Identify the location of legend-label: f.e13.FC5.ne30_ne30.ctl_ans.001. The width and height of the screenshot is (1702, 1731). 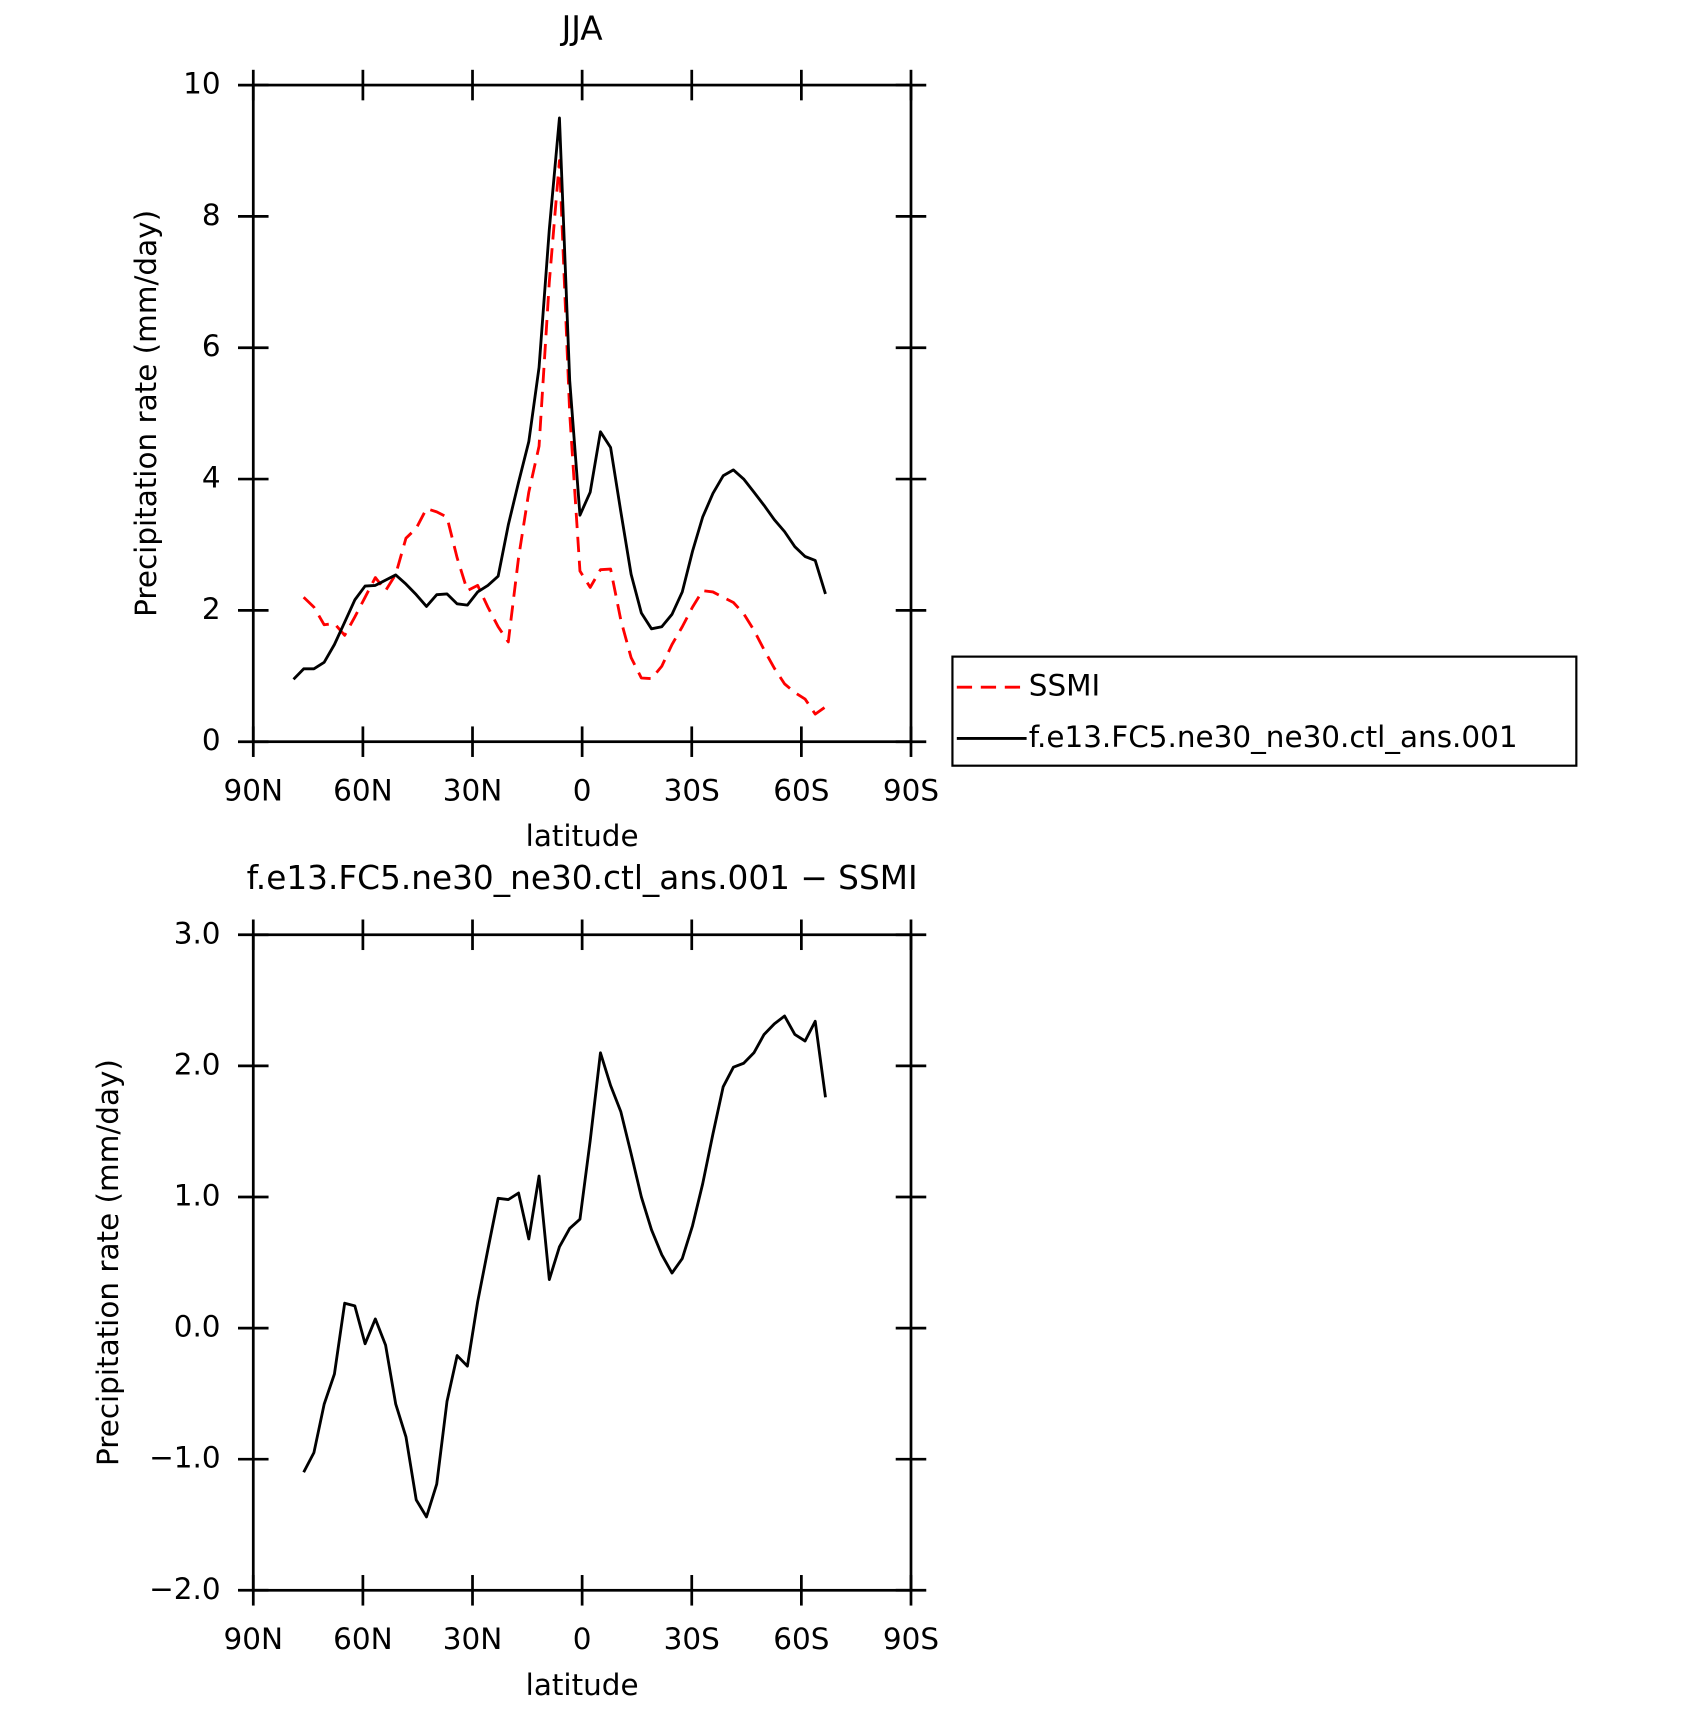
(1273, 737).